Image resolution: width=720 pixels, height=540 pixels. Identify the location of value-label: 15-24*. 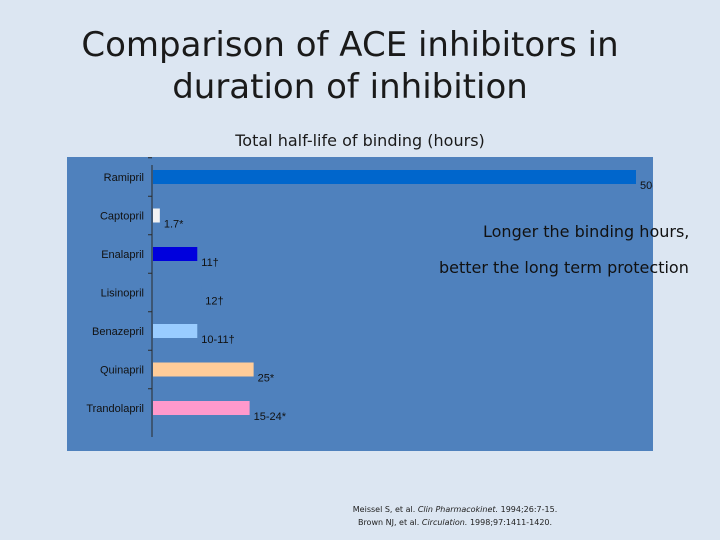
(270, 417).